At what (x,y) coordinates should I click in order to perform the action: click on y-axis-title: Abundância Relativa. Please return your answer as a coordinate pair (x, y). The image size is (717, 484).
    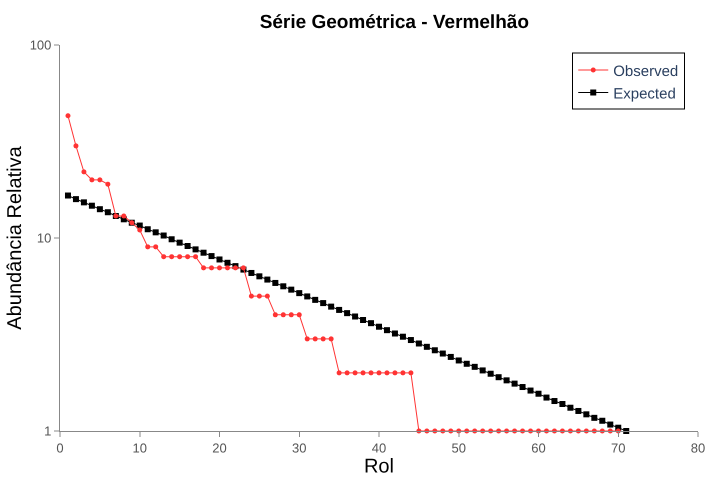
    Looking at the image, I should click on (15, 237).